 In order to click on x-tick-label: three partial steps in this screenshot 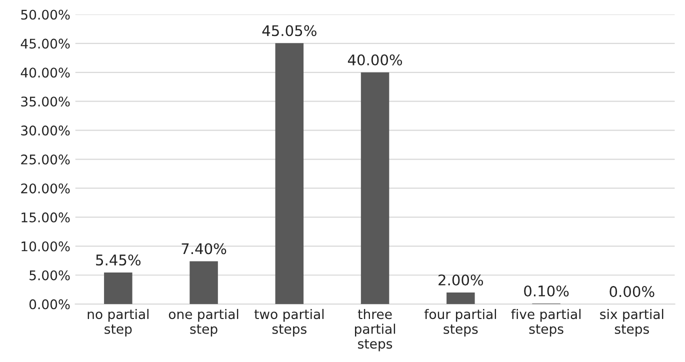, I will do `click(375, 330)`.